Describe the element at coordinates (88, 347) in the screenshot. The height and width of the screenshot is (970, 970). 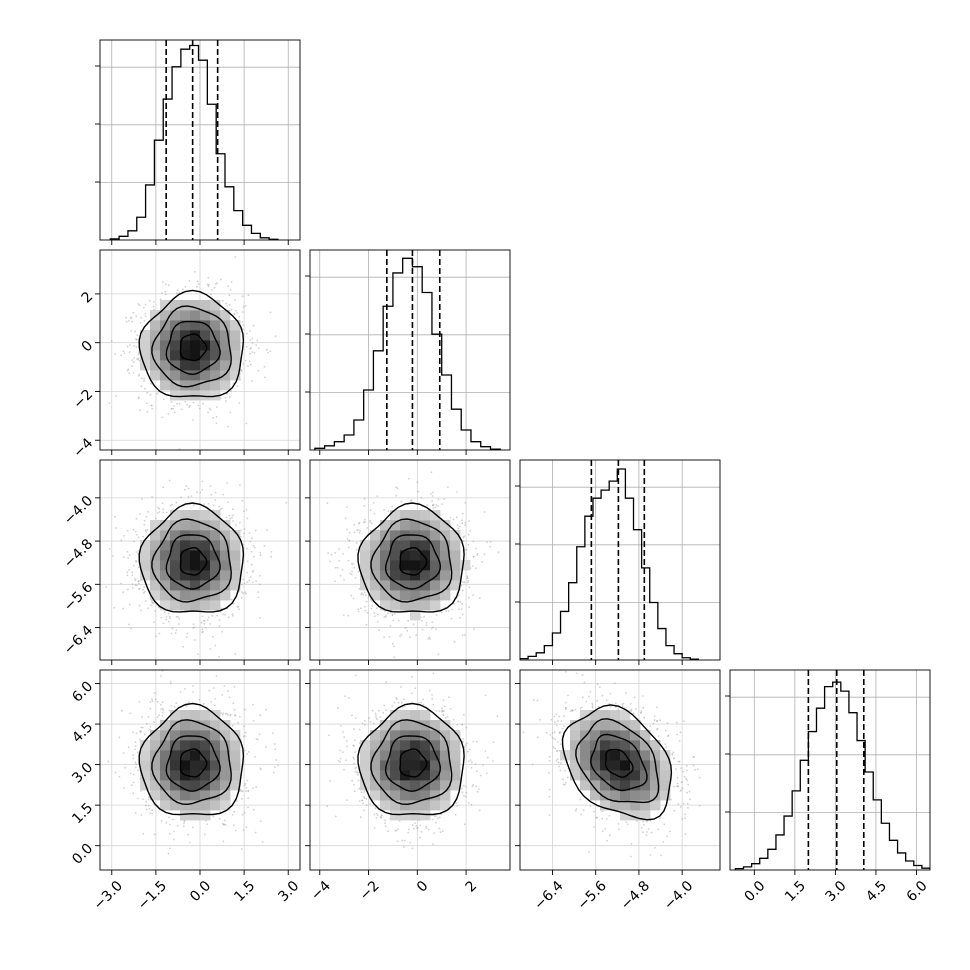
I see `y-tick-label-1-2: 0` at that location.